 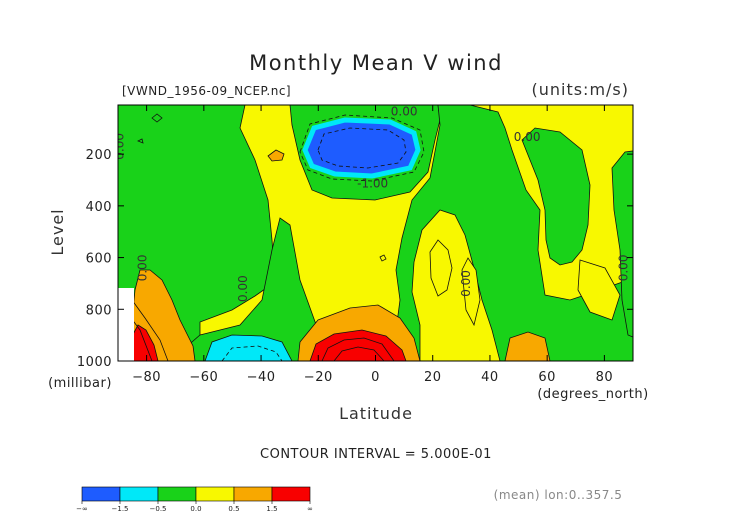 I want to click on y-axis-units: (millibar), so click(x=80, y=383).